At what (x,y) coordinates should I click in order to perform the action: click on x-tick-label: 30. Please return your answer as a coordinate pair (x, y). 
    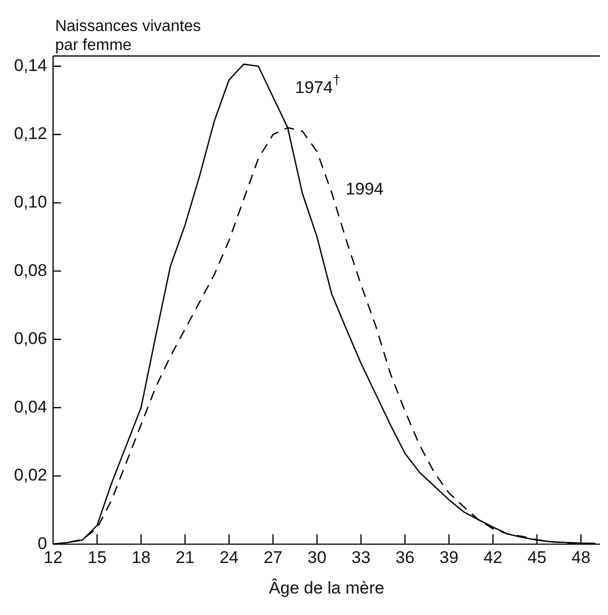
    Looking at the image, I should click on (317, 558).